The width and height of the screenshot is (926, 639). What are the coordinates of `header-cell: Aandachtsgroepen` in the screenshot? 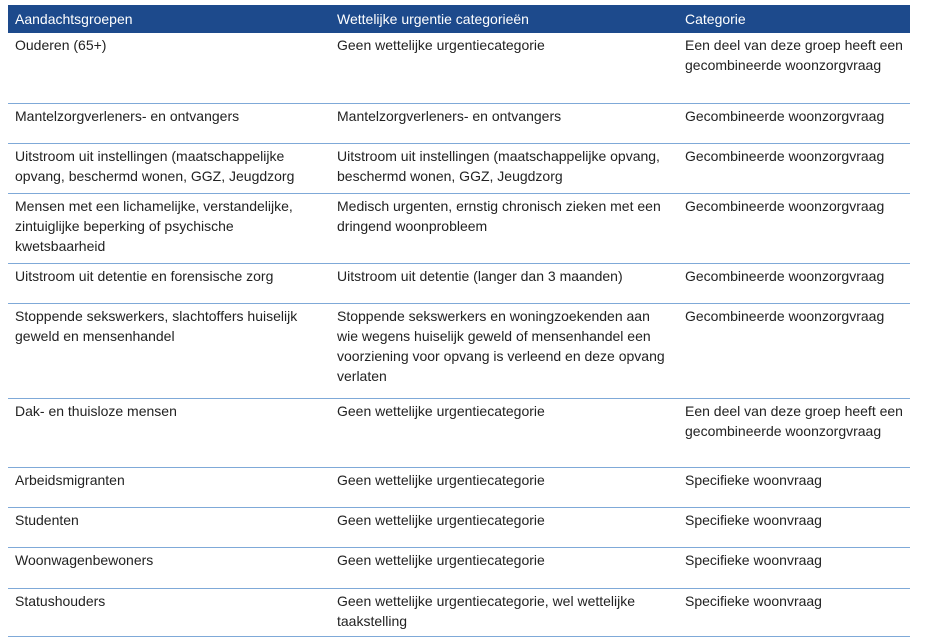 It's located at (169, 19).